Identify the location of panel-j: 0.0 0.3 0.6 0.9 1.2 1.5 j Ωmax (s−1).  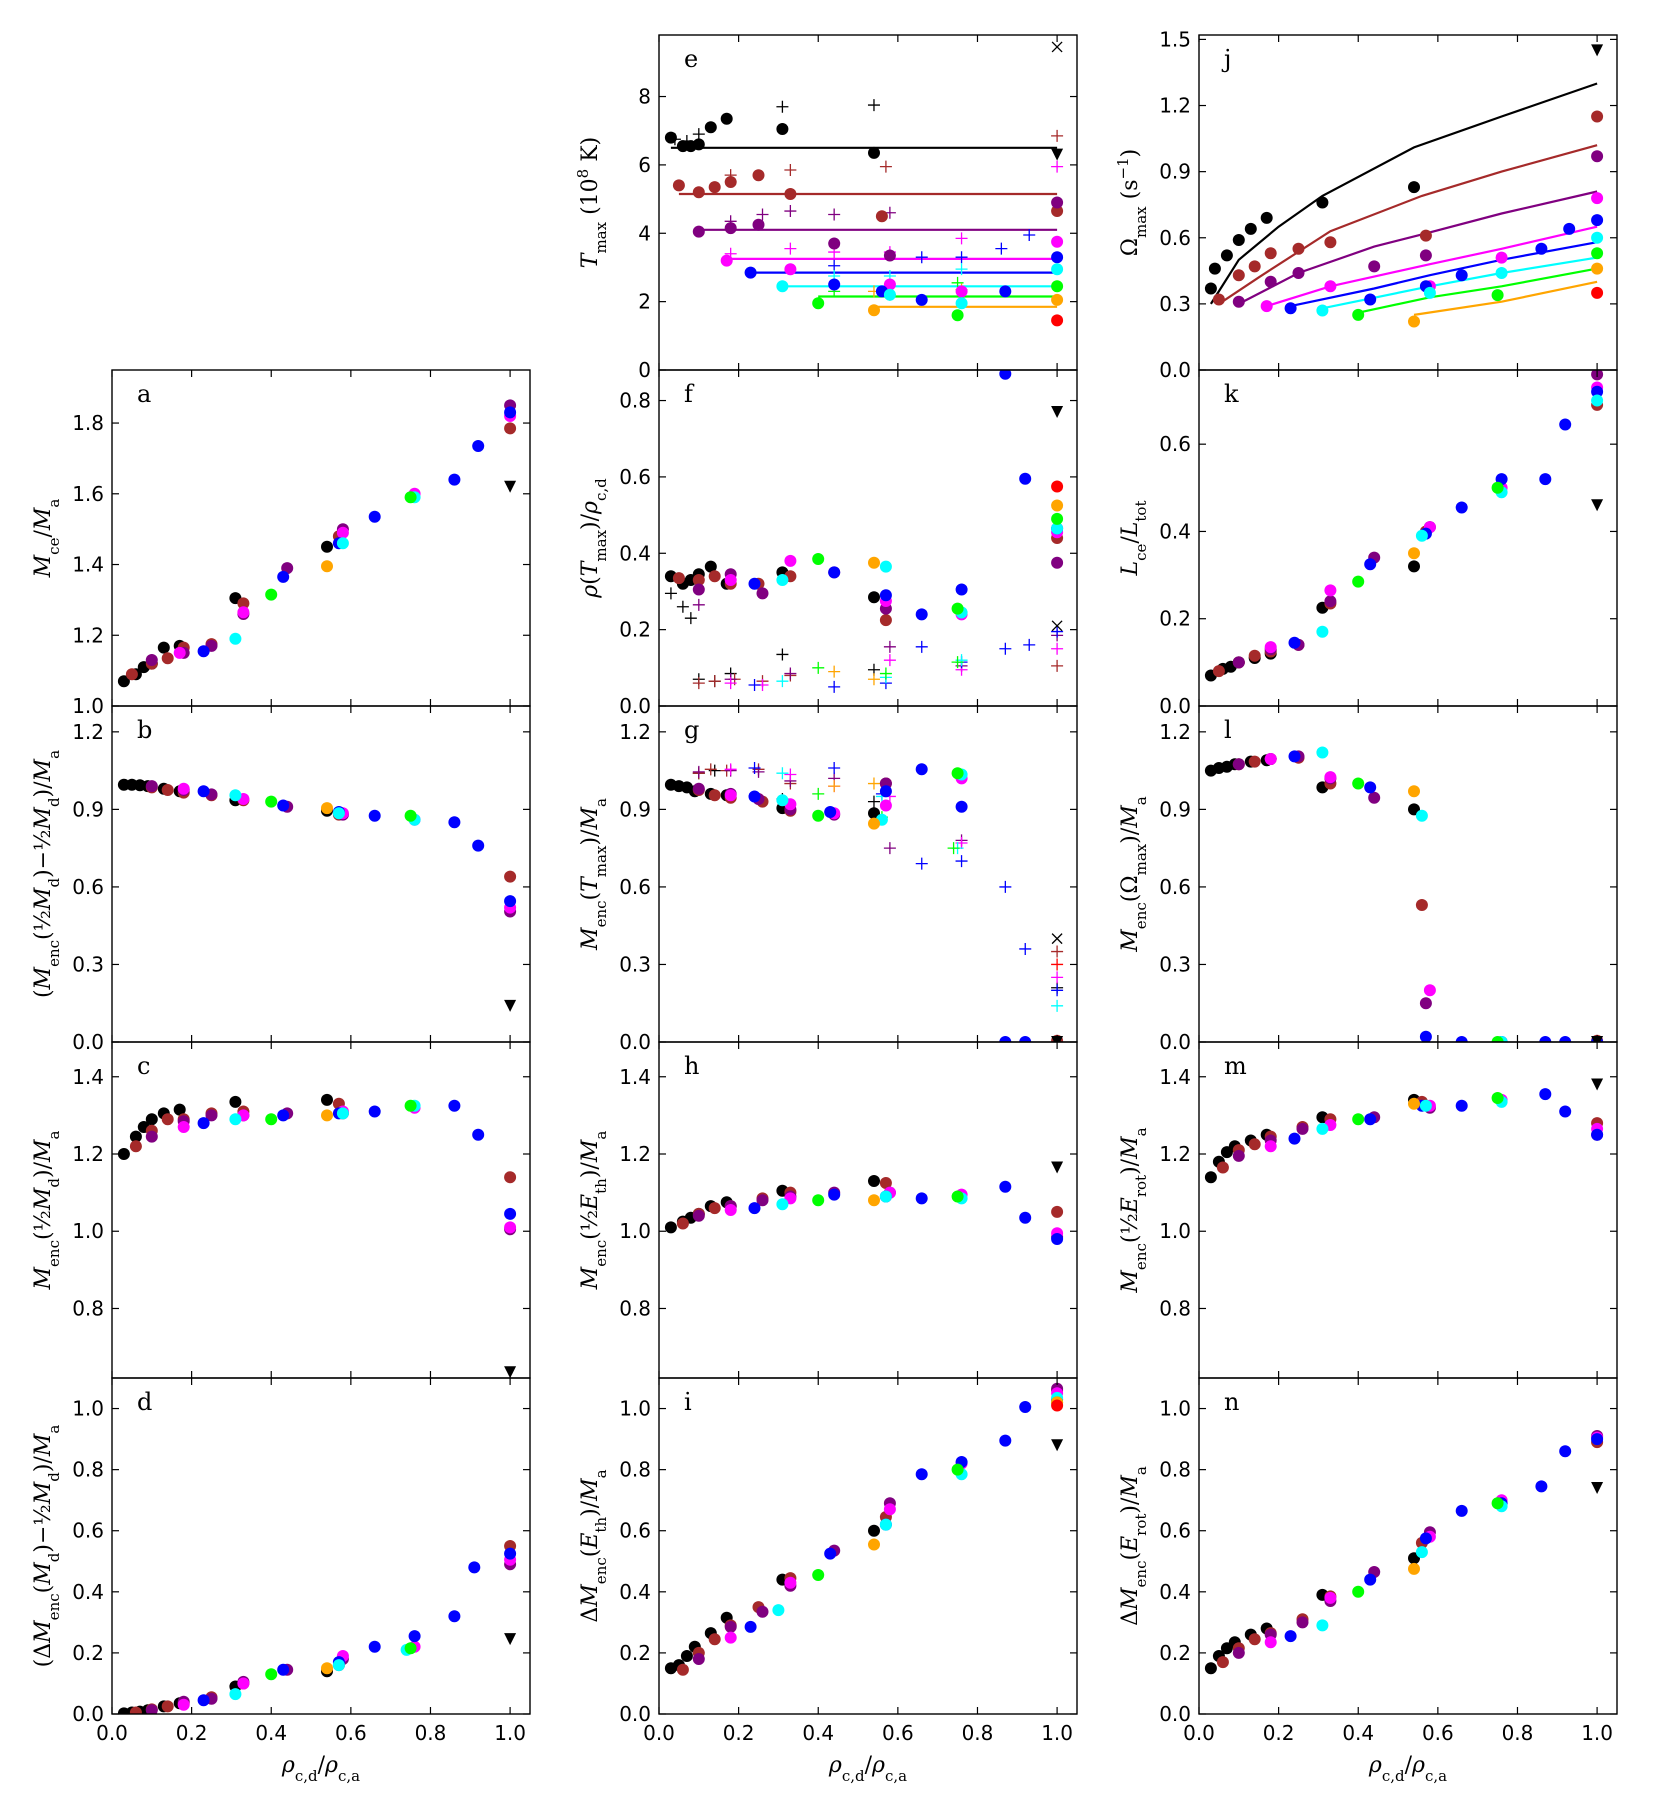
(1366, 204).